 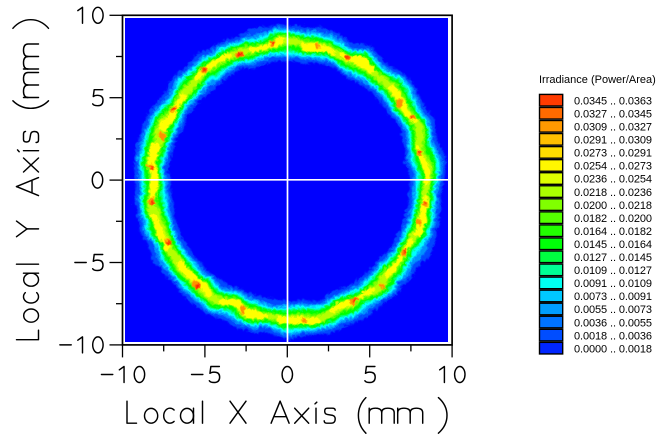 What do you see at coordinates (613, 271) in the screenshot?
I see `svg-text: 0.0109 .. 0.0127` at bounding box center [613, 271].